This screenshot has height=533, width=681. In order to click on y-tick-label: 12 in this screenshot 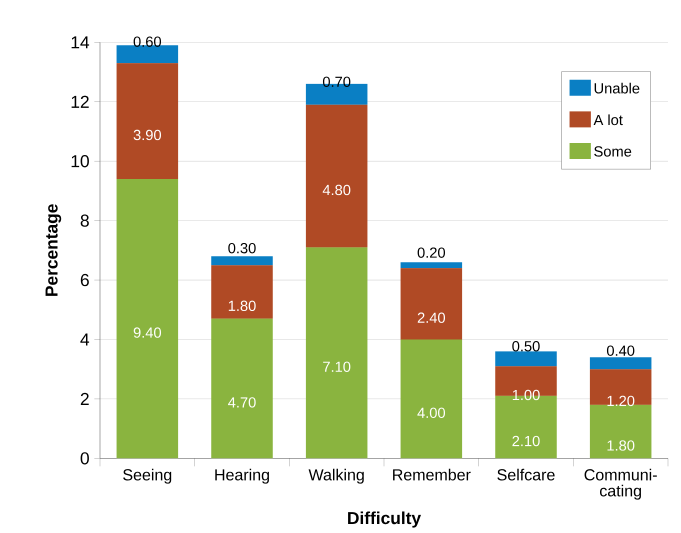, I will do `click(80, 102)`.